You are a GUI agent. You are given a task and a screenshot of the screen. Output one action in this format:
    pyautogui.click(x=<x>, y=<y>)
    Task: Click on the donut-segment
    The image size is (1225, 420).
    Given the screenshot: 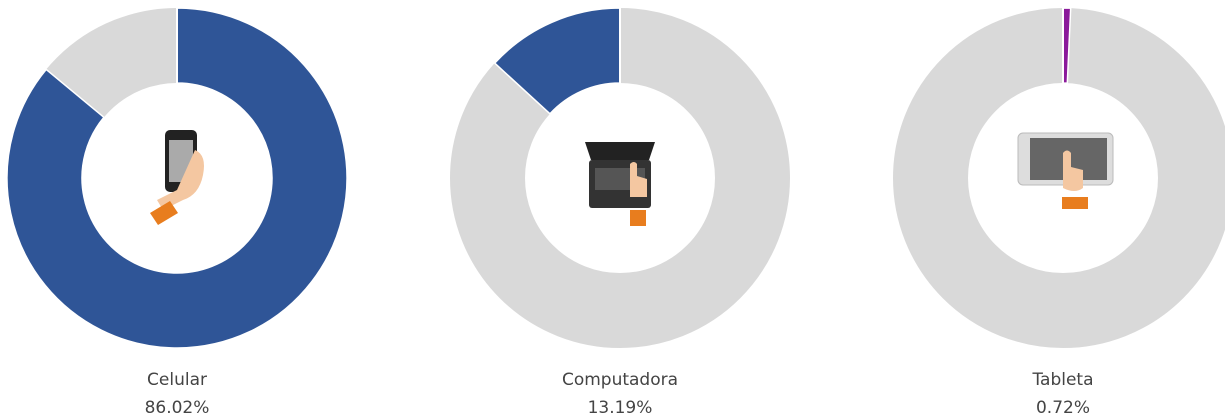 What is the action you would take?
    pyautogui.click(x=1067, y=45)
    